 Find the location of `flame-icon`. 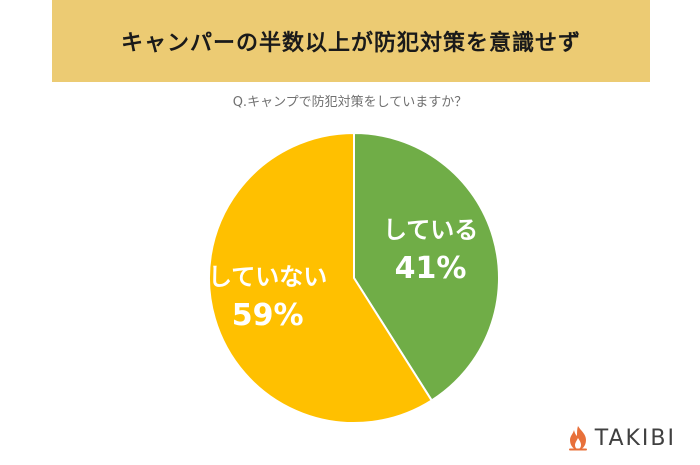

flame-icon is located at coordinates (577, 438).